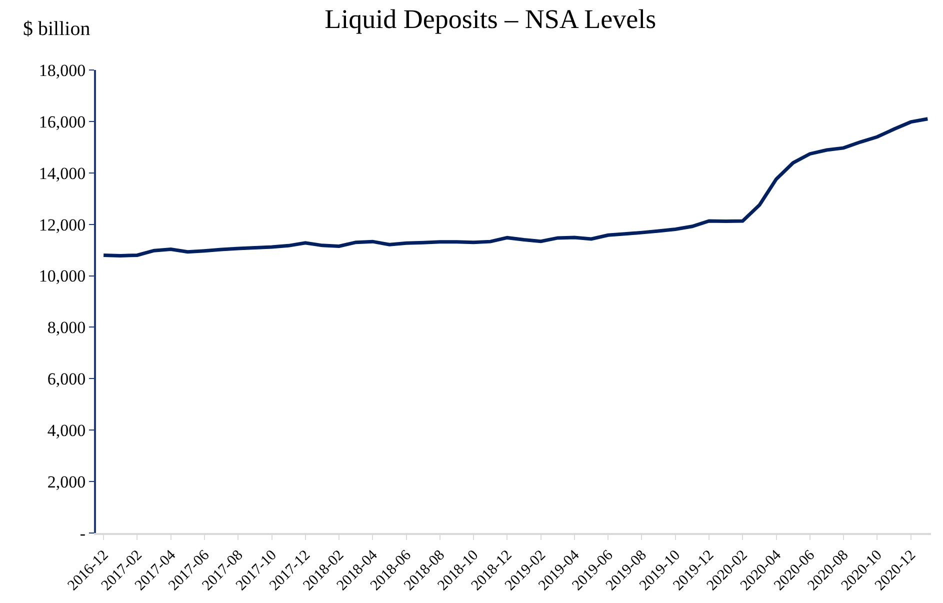 The width and height of the screenshot is (943, 603). Describe the element at coordinates (490, 19) in the screenshot. I see `chart-title: Liquid Deposits – NSA Levels` at that location.